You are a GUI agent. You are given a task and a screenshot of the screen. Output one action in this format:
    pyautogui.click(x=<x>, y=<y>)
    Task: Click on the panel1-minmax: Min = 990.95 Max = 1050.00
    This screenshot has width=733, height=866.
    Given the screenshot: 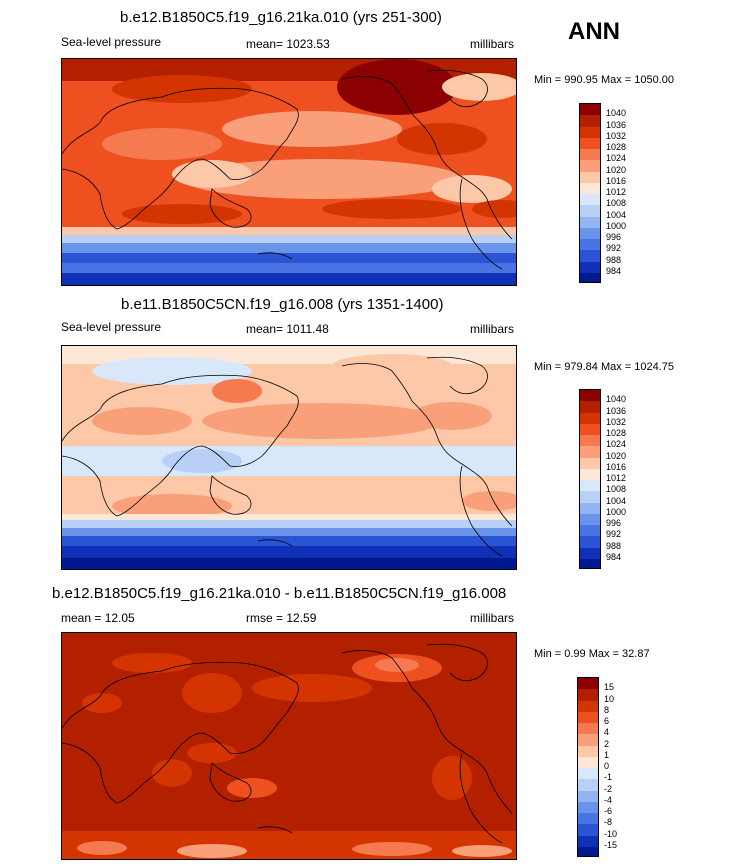 What is the action you would take?
    pyautogui.click(x=604, y=80)
    